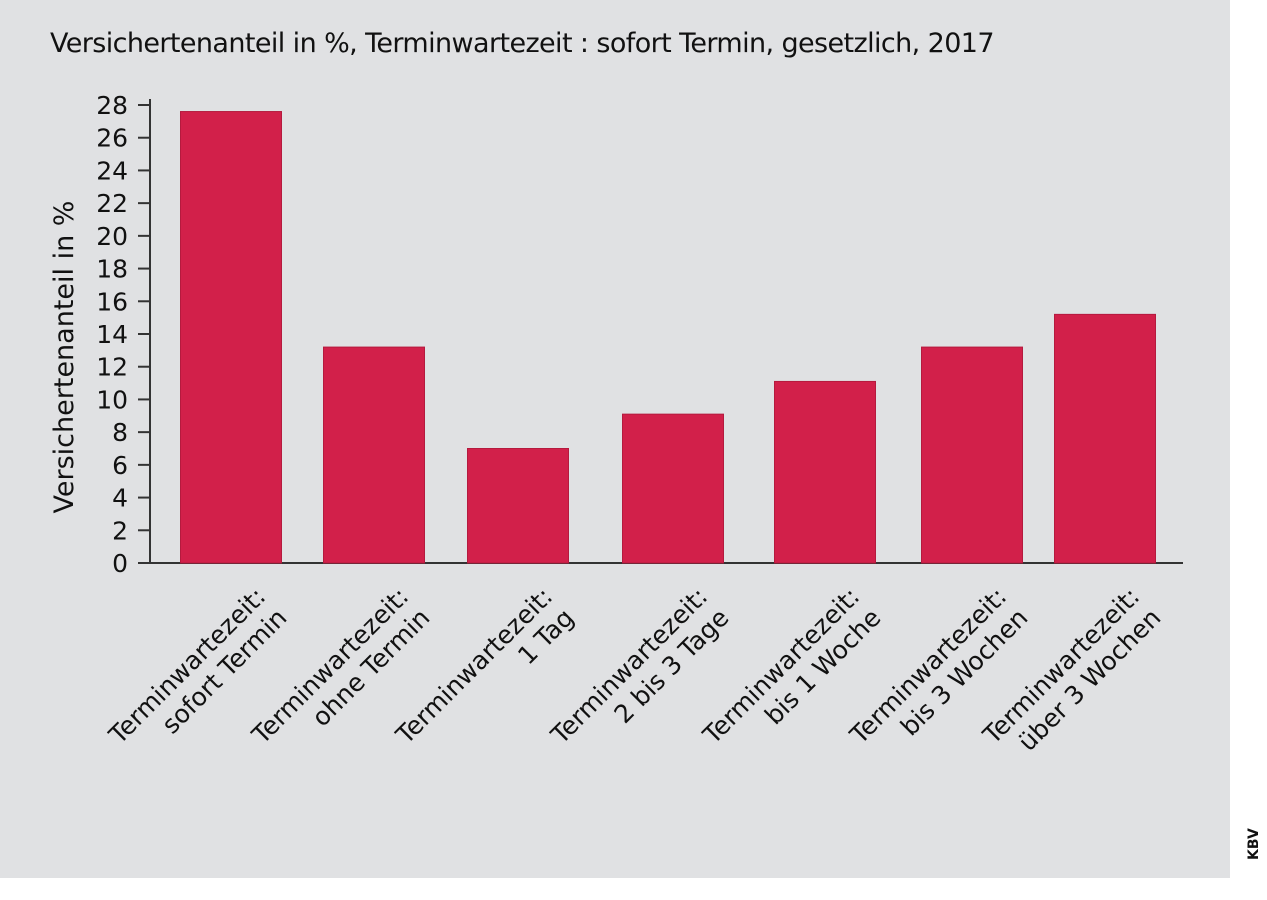 The height and width of the screenshot is (900, 1267). I want to click on y-tick-label: 12, so click(112, 367).